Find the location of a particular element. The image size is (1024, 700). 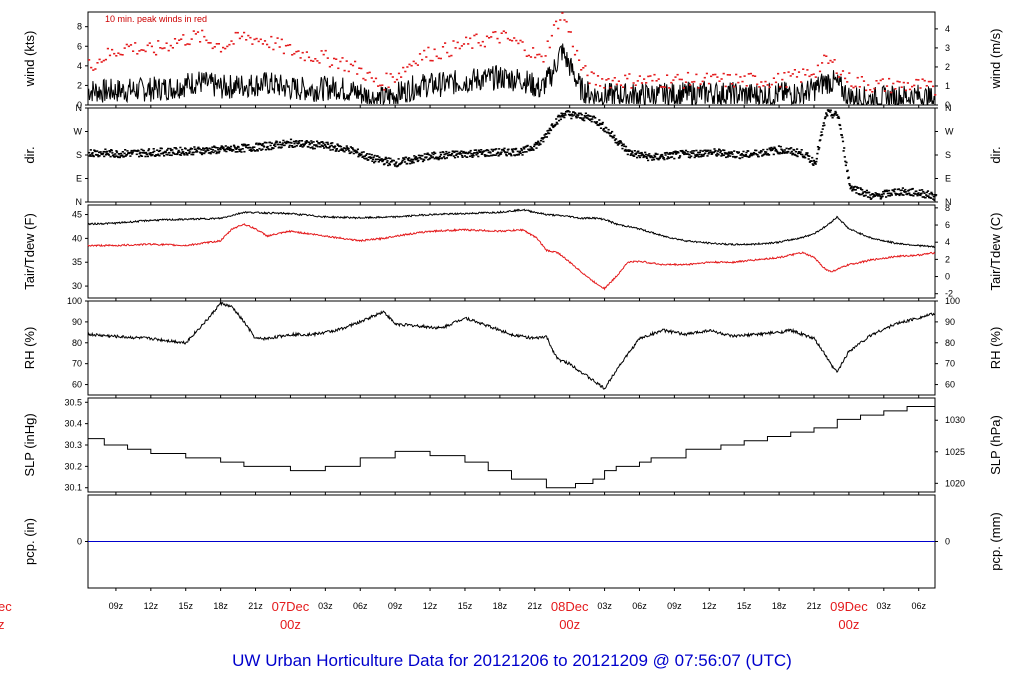

y-tick-label-right: 60 is located at coordinates (950, 385).